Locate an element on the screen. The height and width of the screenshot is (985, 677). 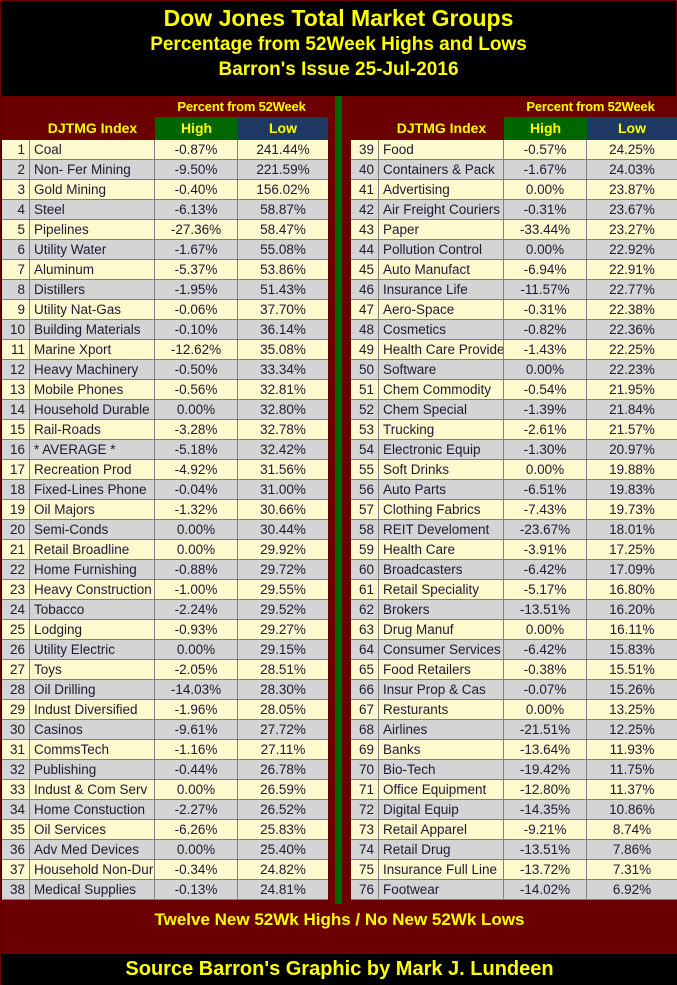
table-row: 9 Utility Nat-Gas -0.06% 37.70% is located at coordinates (165, 310).